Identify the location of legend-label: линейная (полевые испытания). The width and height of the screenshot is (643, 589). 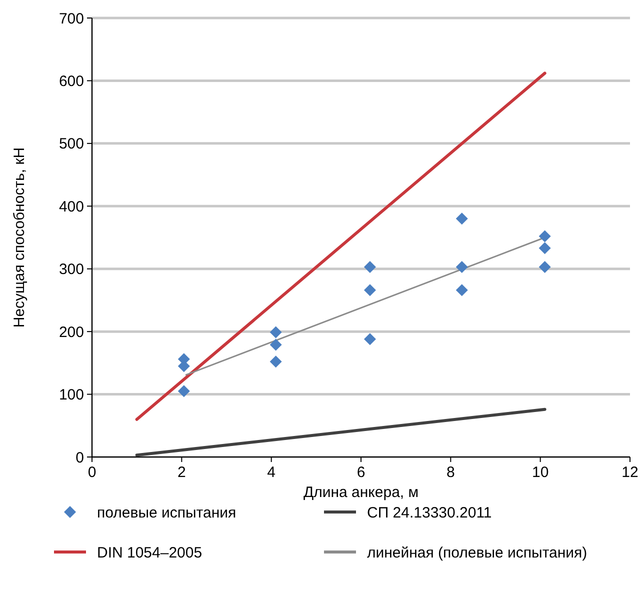
(477, 553).